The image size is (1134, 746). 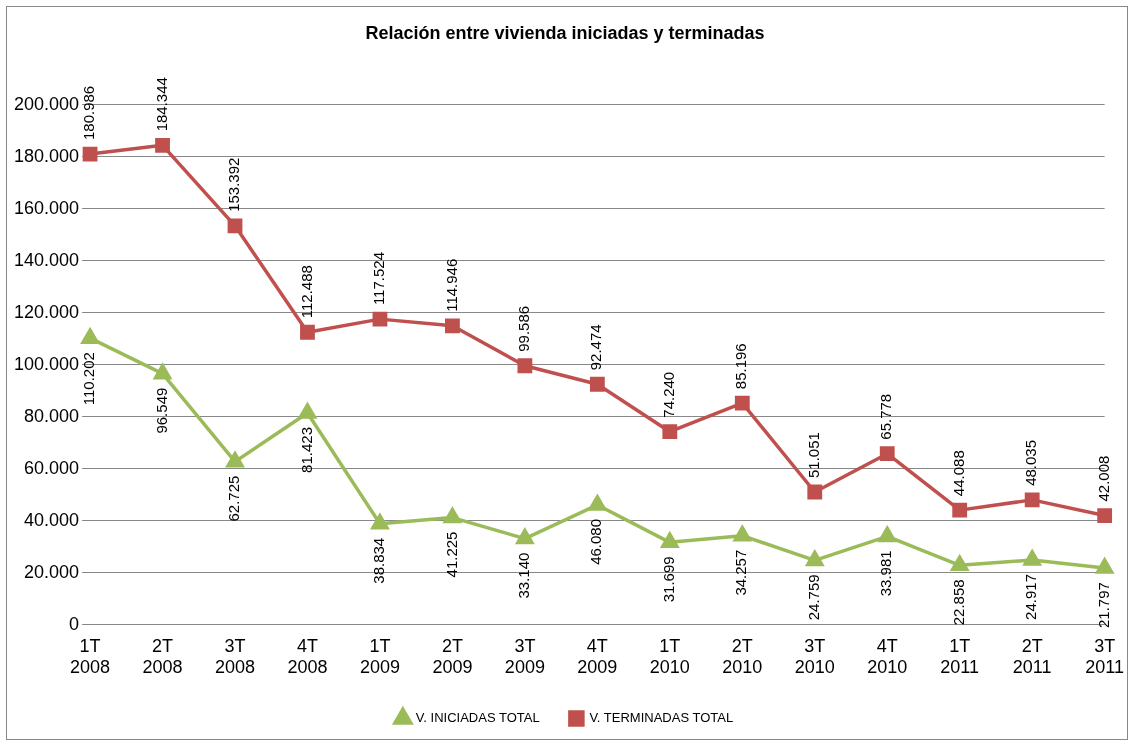 I want to click on legend-label: V. INICIADAS TOTAL, so click(x=477, y=718).